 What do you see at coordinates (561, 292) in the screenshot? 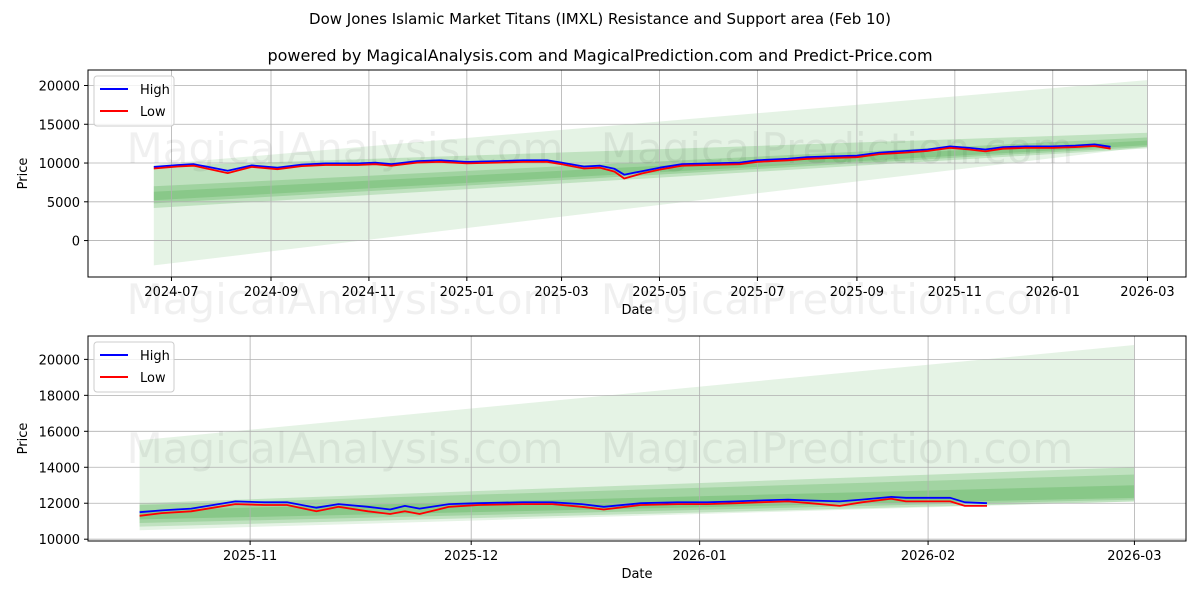
I see `x-tick-label: 2025-03` at bounding box center [561, 292].